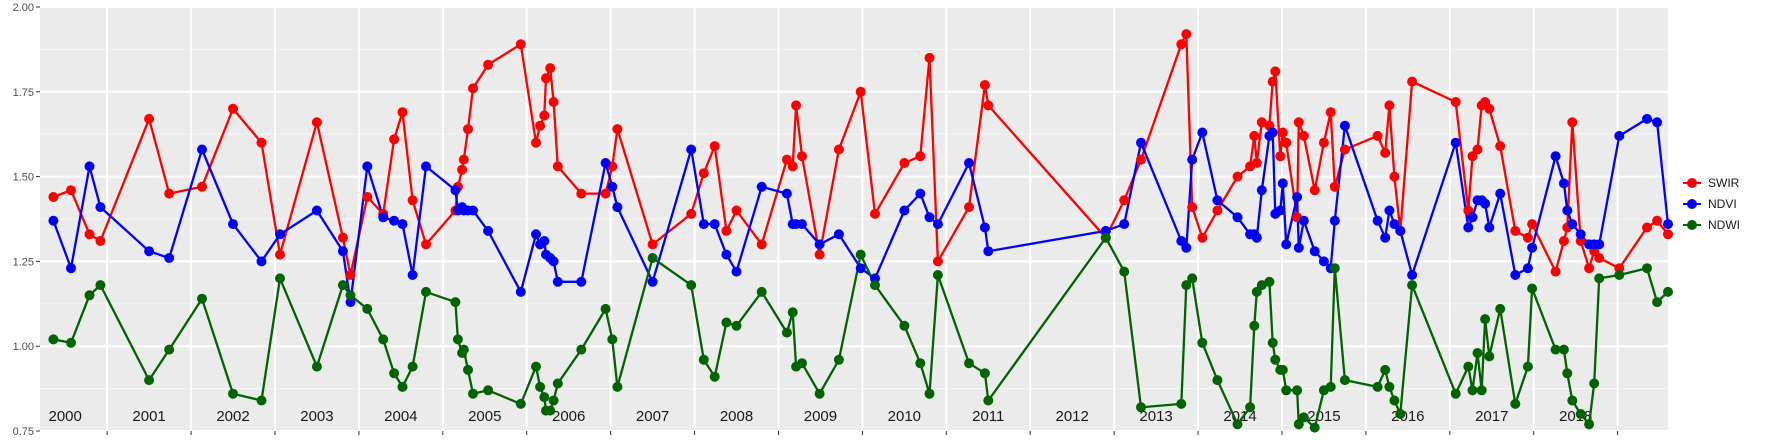 The image size is (1773, 442). I want to click on legend: SWIR NDVI NDWI, so click(1711, 204).